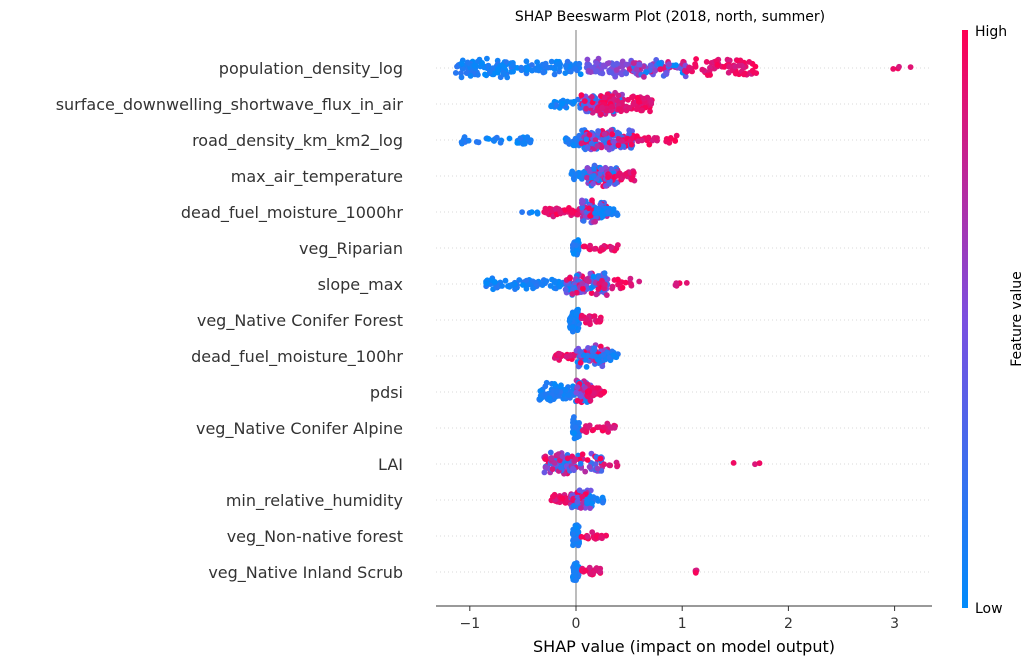 The height and width of the screenshot is (666, 1034). What do you see at coordinates (684, 646) in the screenshot?
I see `x-axis-label: SHAP value (impact on model output)` at bounding box center [684, 646].